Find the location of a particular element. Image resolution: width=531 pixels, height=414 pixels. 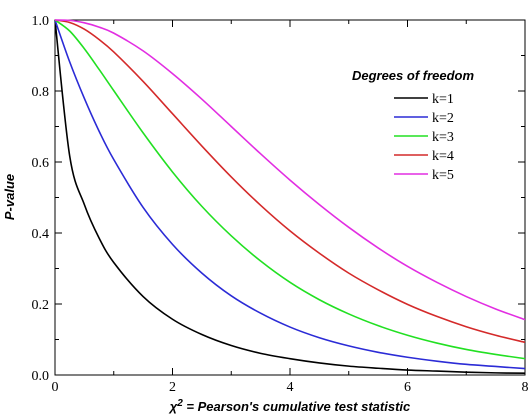

x-tick-label: 8 is located at coordinates (525, 387).